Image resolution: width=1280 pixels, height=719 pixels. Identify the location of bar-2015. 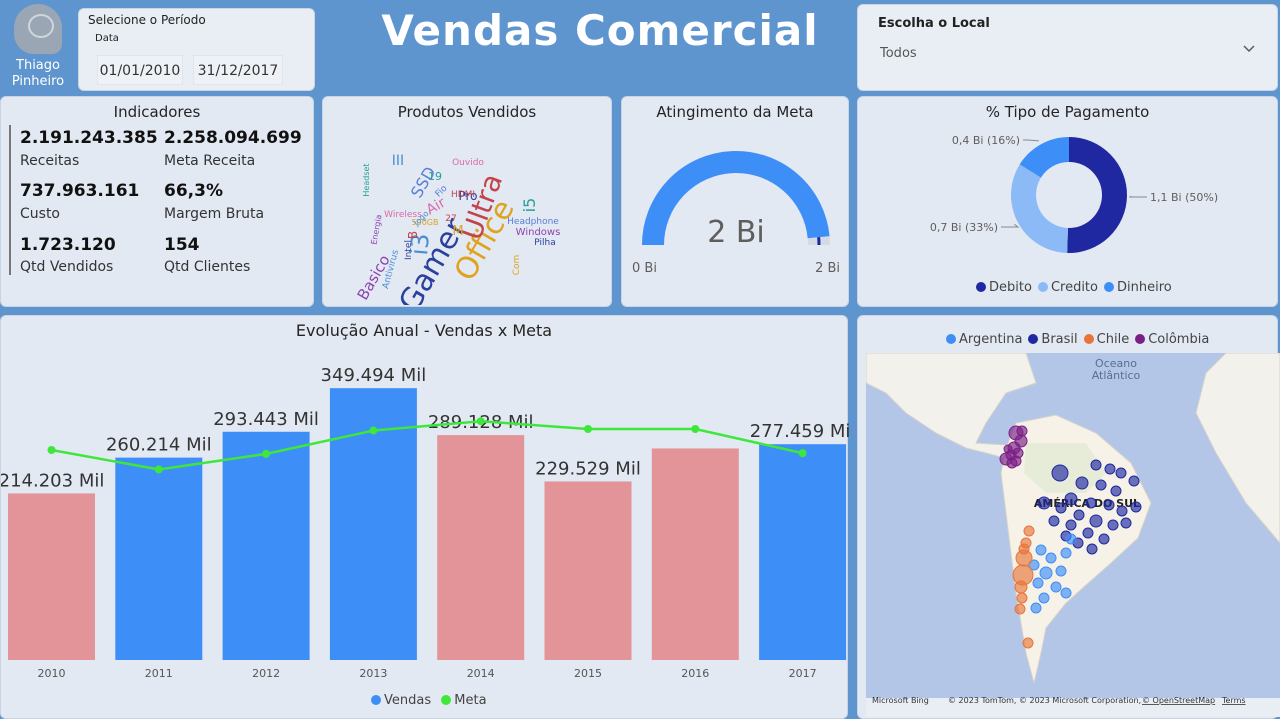
(588, 570).